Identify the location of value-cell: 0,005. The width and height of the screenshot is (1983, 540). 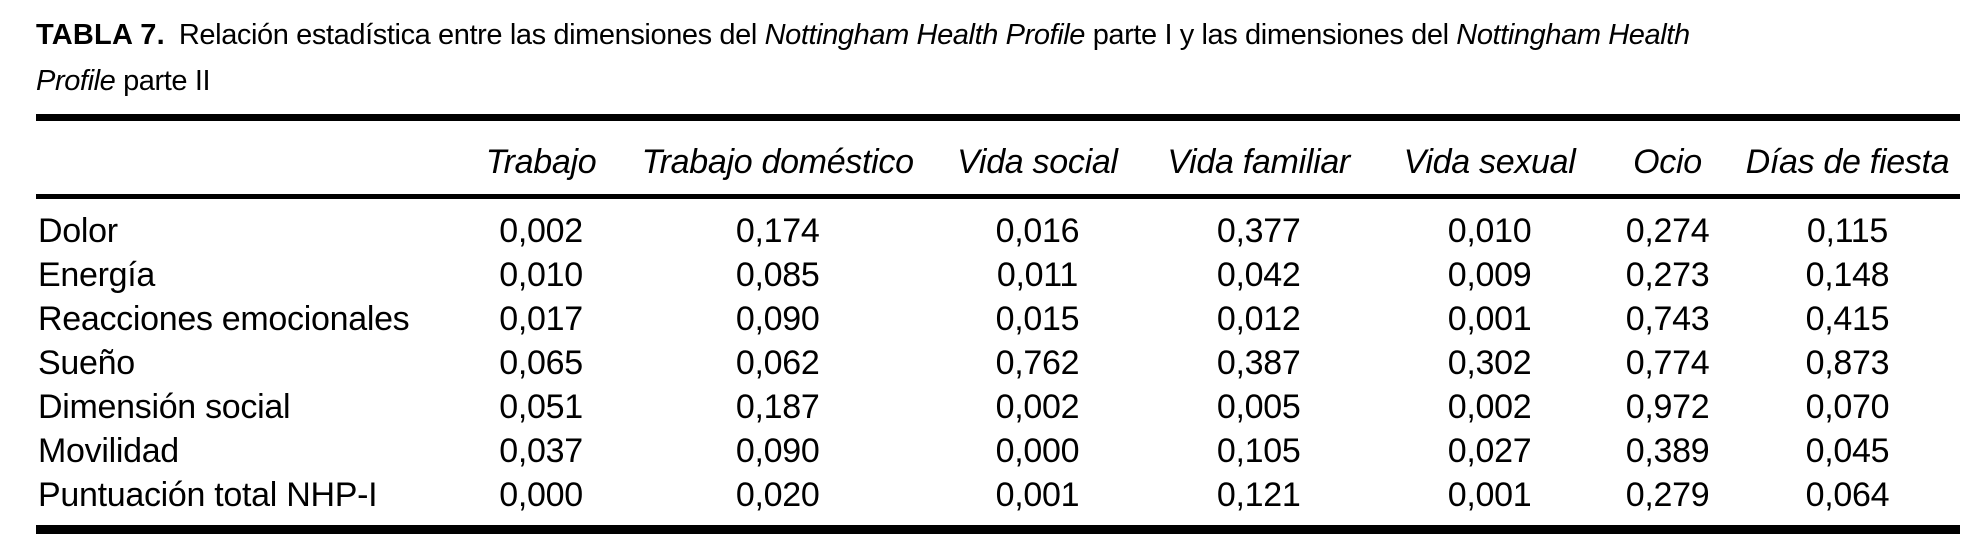
(1258, 406).